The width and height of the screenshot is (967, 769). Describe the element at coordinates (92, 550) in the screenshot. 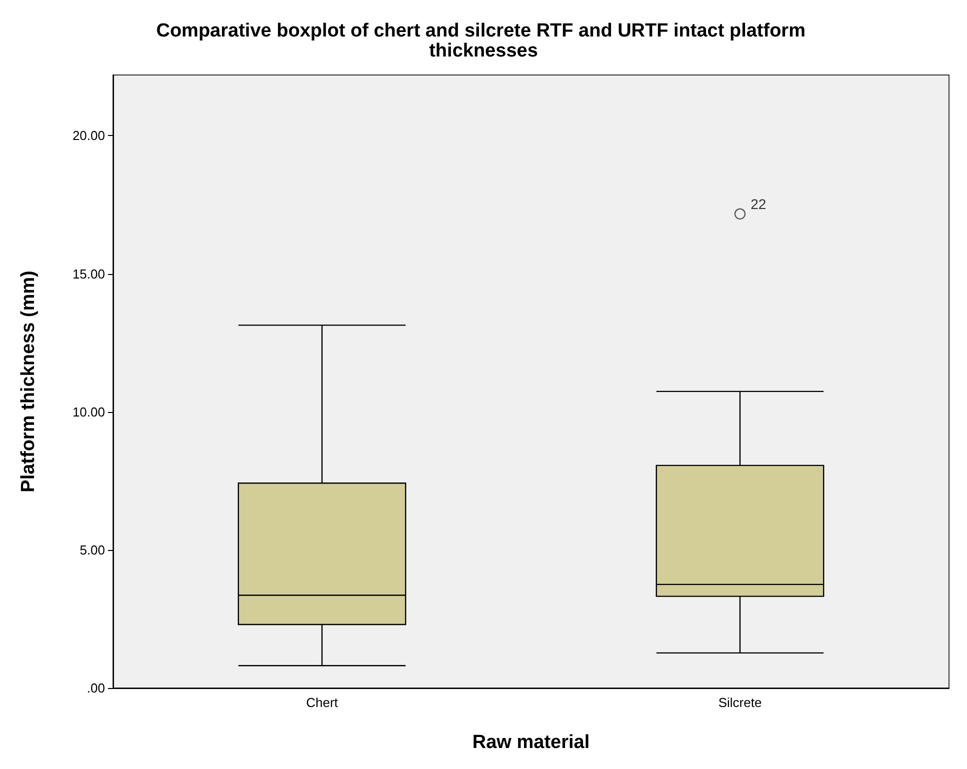

I see `y-tick-label: 5.00` at that location.